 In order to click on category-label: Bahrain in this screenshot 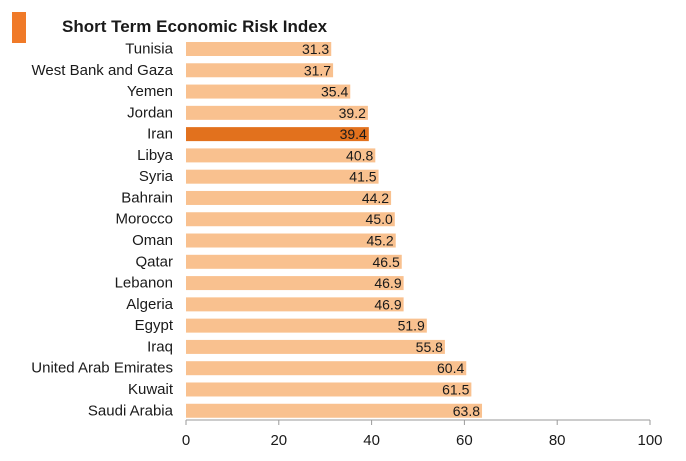, I will do `click(147, 197)`.